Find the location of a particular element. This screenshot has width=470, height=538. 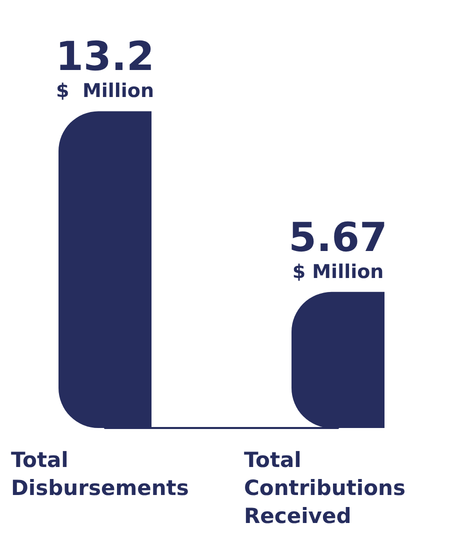

x-tick-label: Total Contributions Received is located at coordinates (328, 488).